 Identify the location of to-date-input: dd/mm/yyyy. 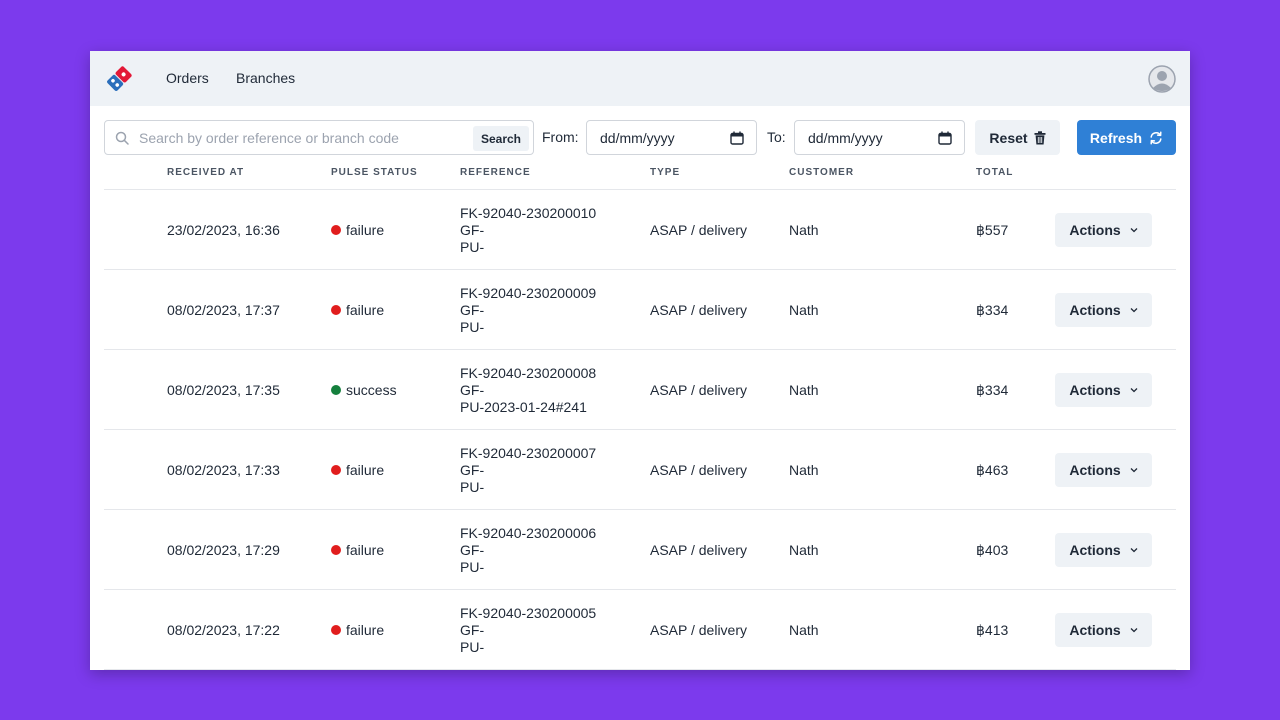
(879, 137).